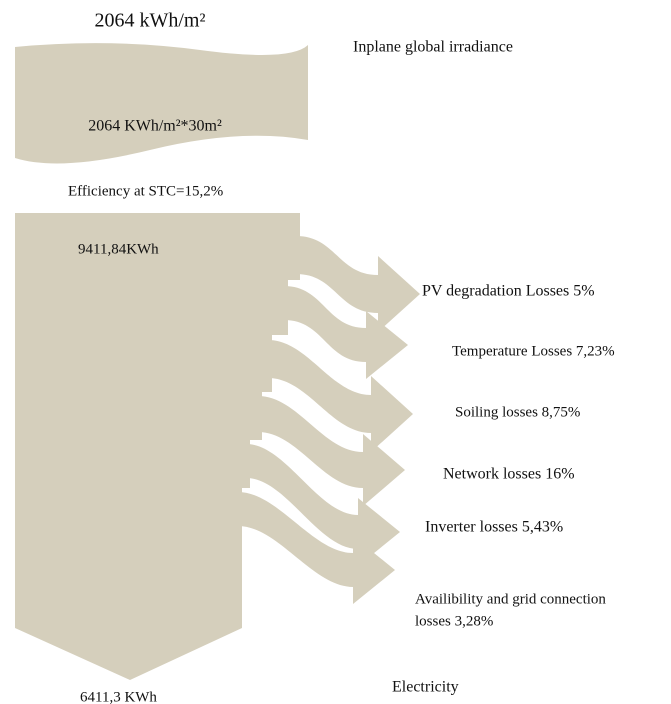  I want to click on dc-energy: 9411,84KWh, so click(118, 249).